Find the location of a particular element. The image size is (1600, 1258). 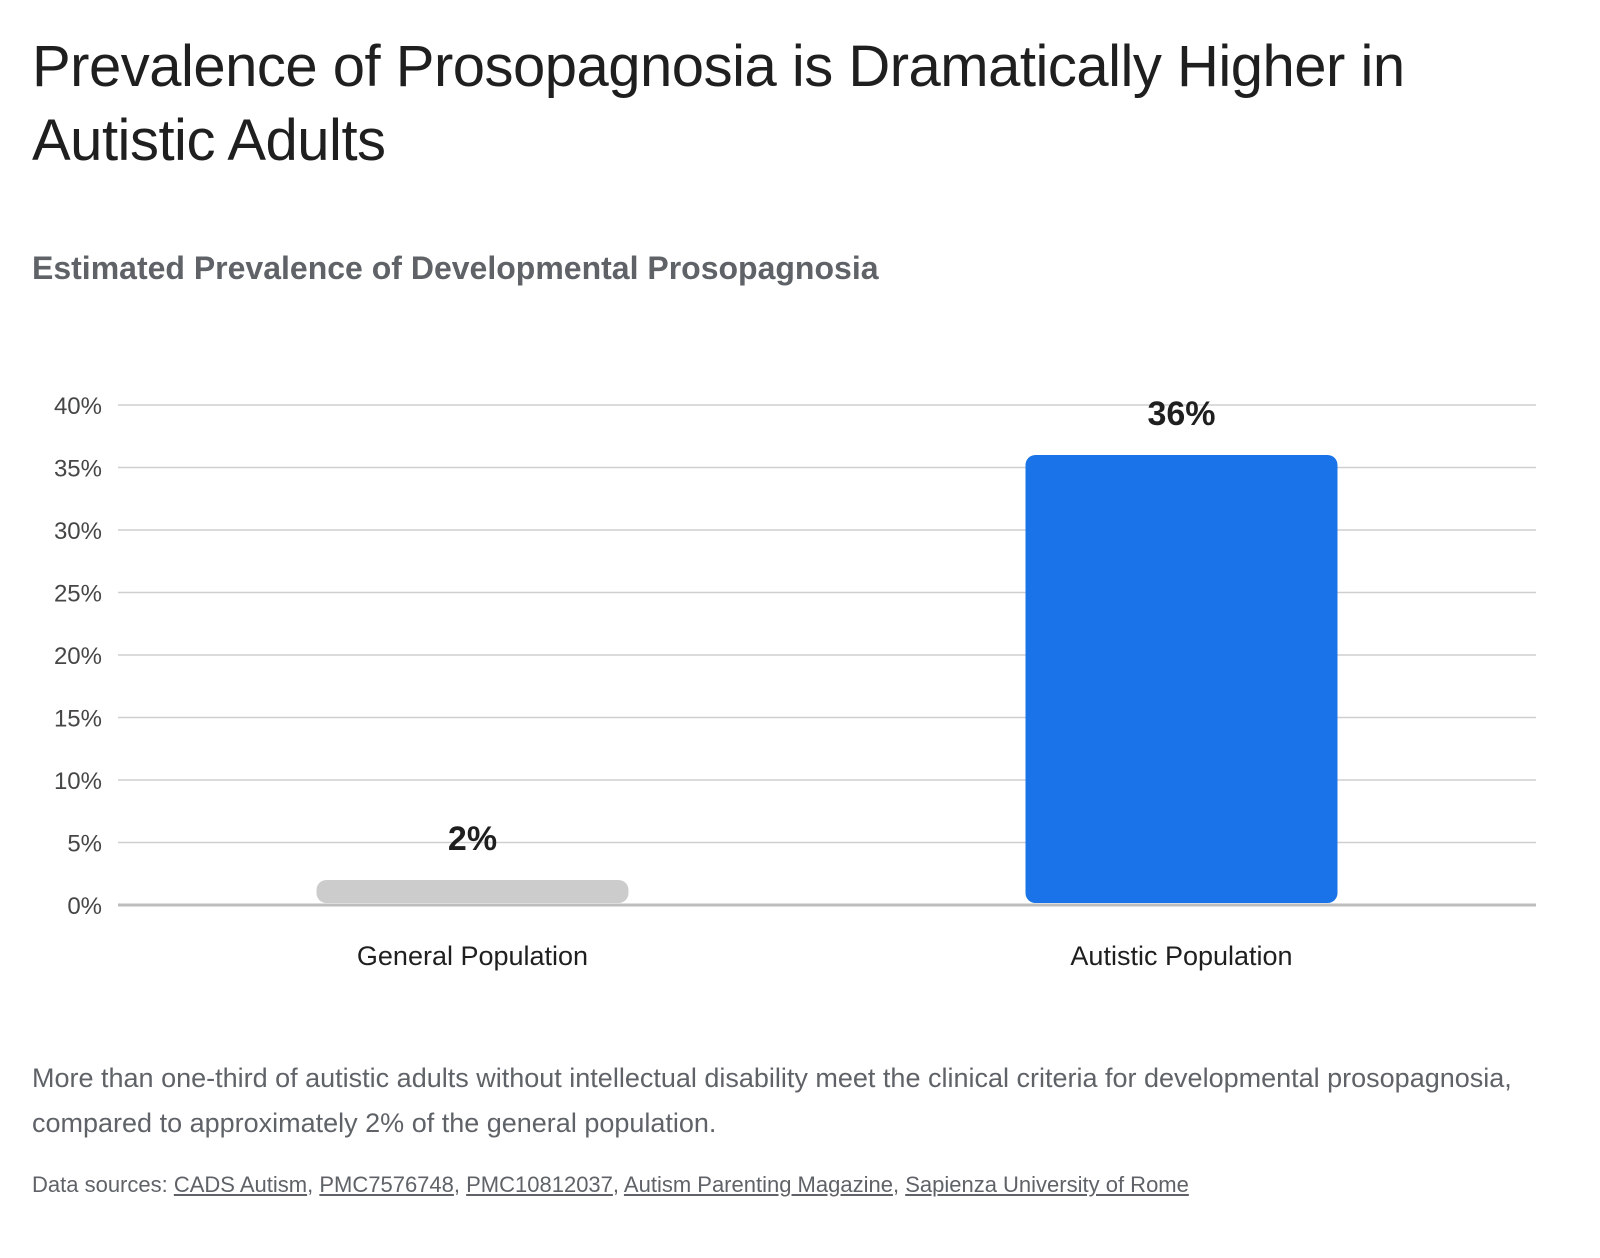

sources-prefix: Data sources: is located at coordinates (103, 1184).